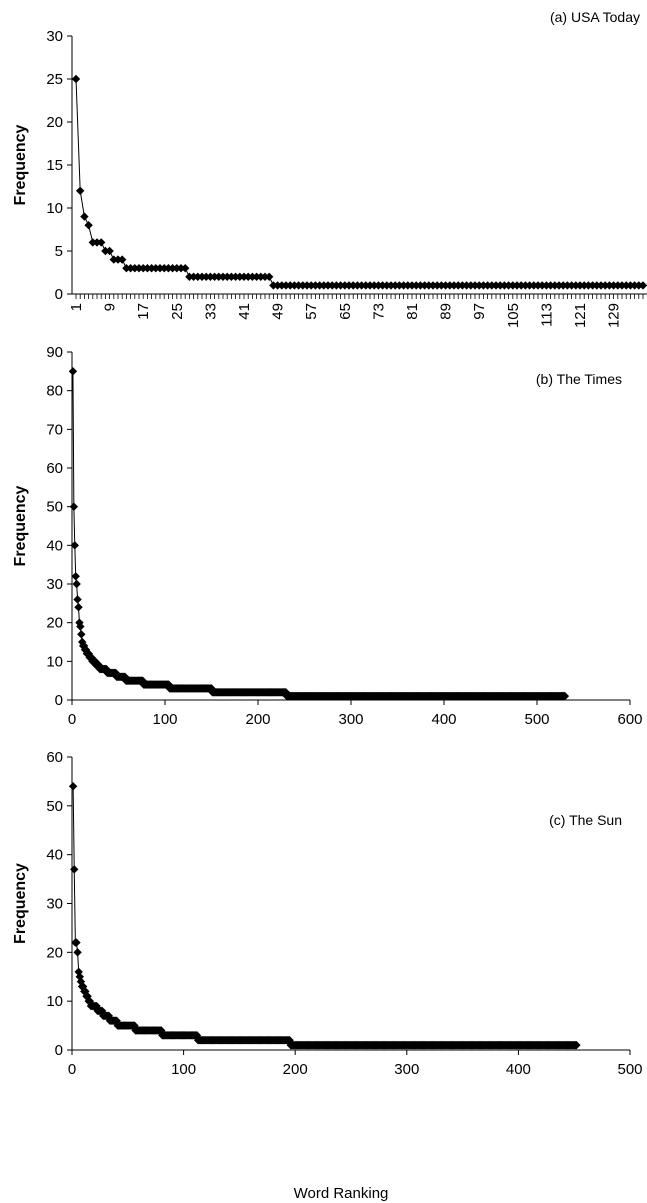 Image resolution: width=647 pixels, height=1203 pixels. What do you see at coordinates (210, 311) in the screenshot?
I see `x-tick-label: 33` at bounding box center [210, 311].